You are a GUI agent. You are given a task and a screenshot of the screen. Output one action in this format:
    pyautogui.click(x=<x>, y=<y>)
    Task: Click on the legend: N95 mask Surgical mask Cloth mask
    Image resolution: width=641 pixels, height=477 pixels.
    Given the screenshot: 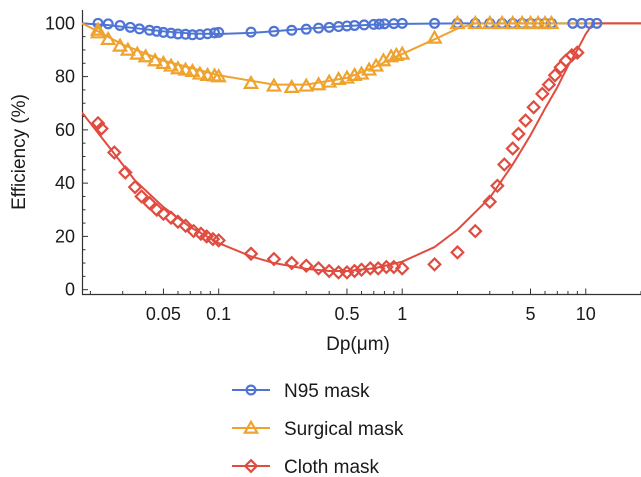 What is the action you would take?
    pyautogui.click(x=318, y=429)
    